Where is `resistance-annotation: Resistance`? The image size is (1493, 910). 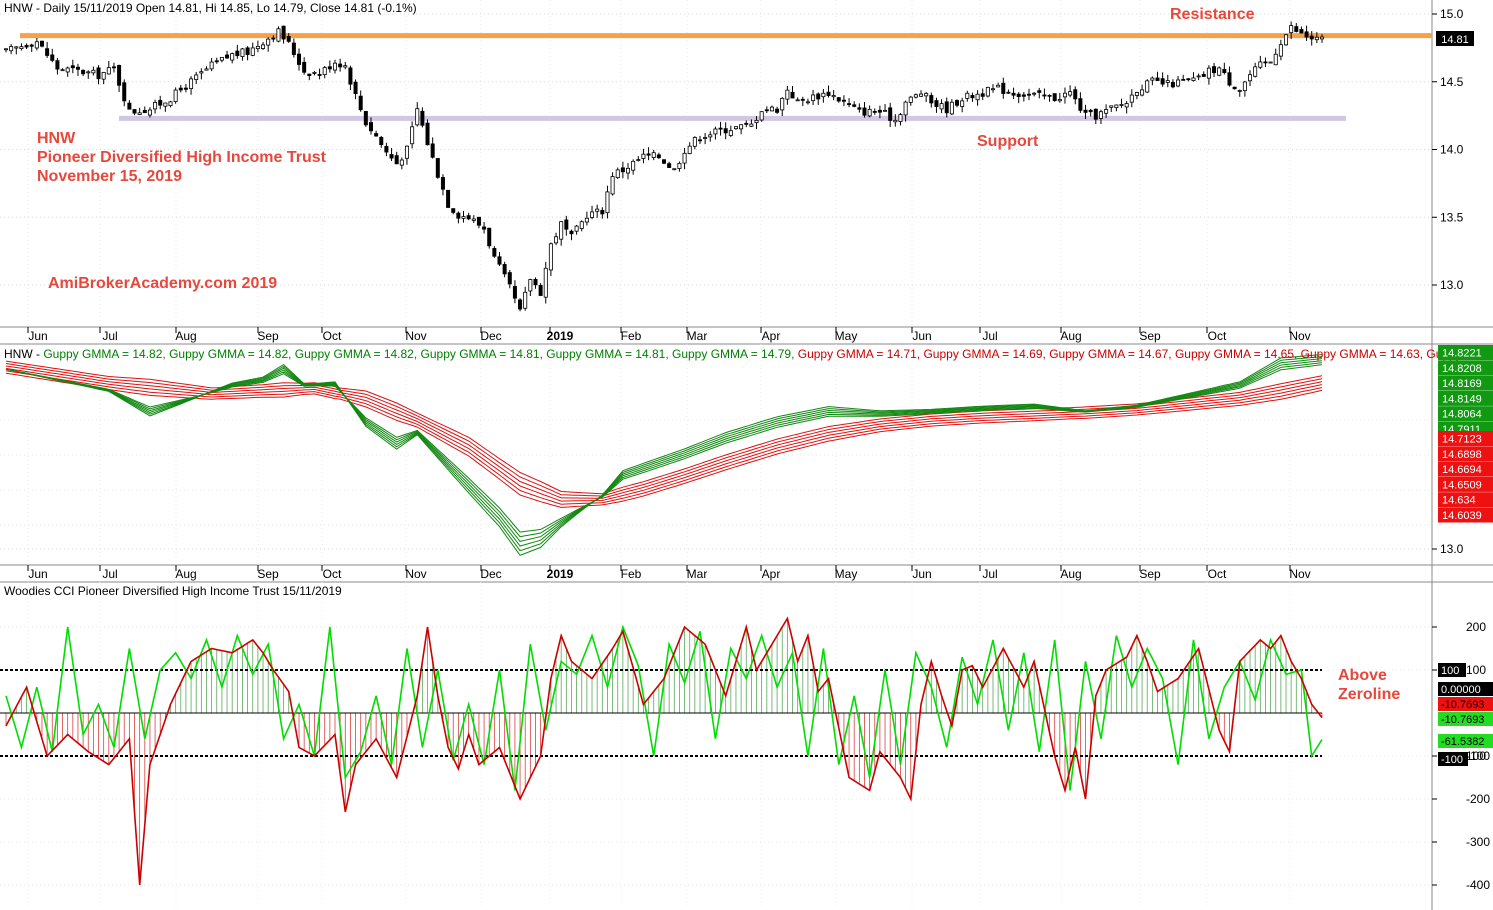 resistance-annotation: Resistance is located at coordinates (1212, 14).